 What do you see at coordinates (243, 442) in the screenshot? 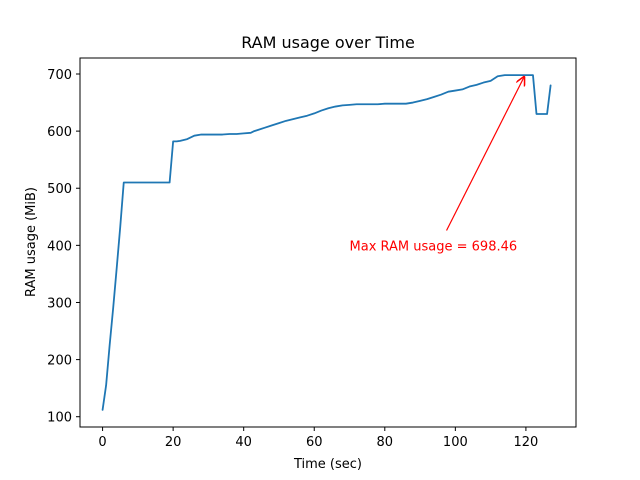
I see `x-tick-label: 40` at bounding box center [243, 442].